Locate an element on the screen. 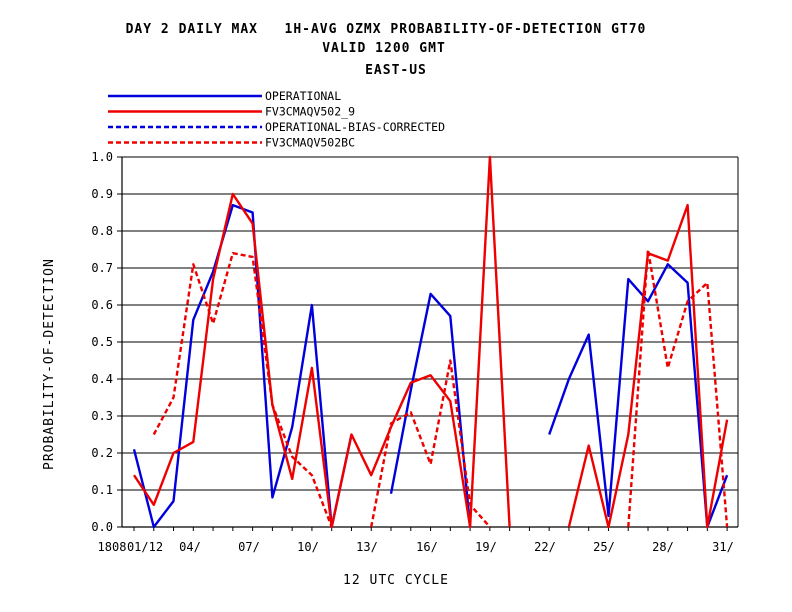 This screenshot has height=612, width=792. x-tick-label: 07/ is located at coordinates (249, 547).